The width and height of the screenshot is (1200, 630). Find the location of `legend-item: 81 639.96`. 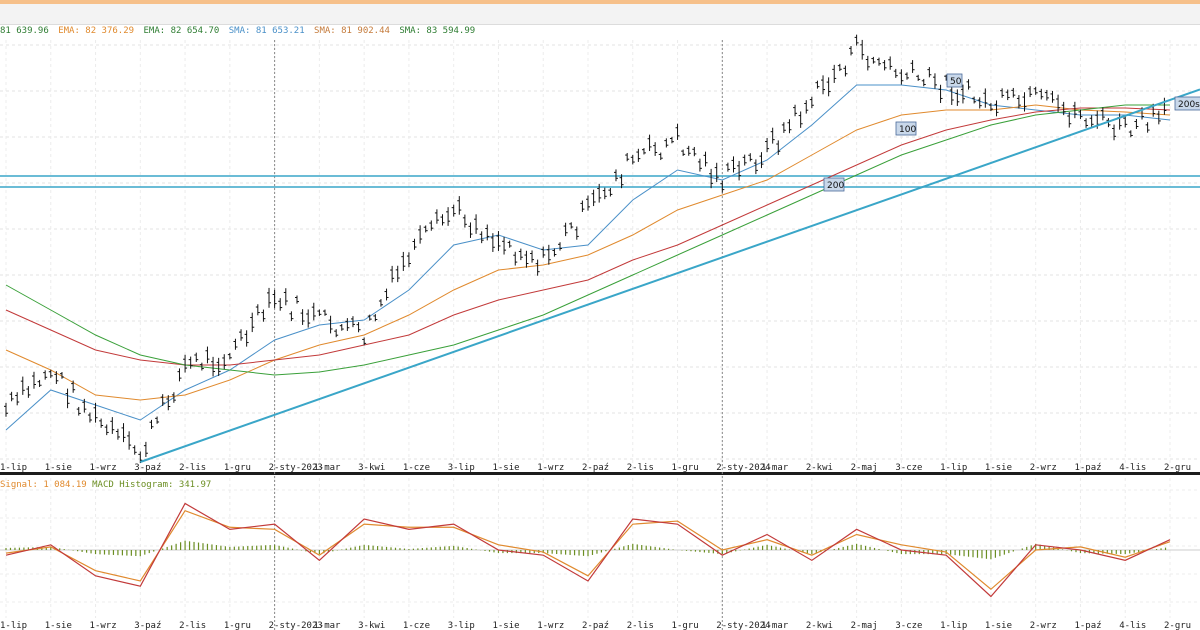

legend-item: 81 639.96 is located at coordinates (24, 31).